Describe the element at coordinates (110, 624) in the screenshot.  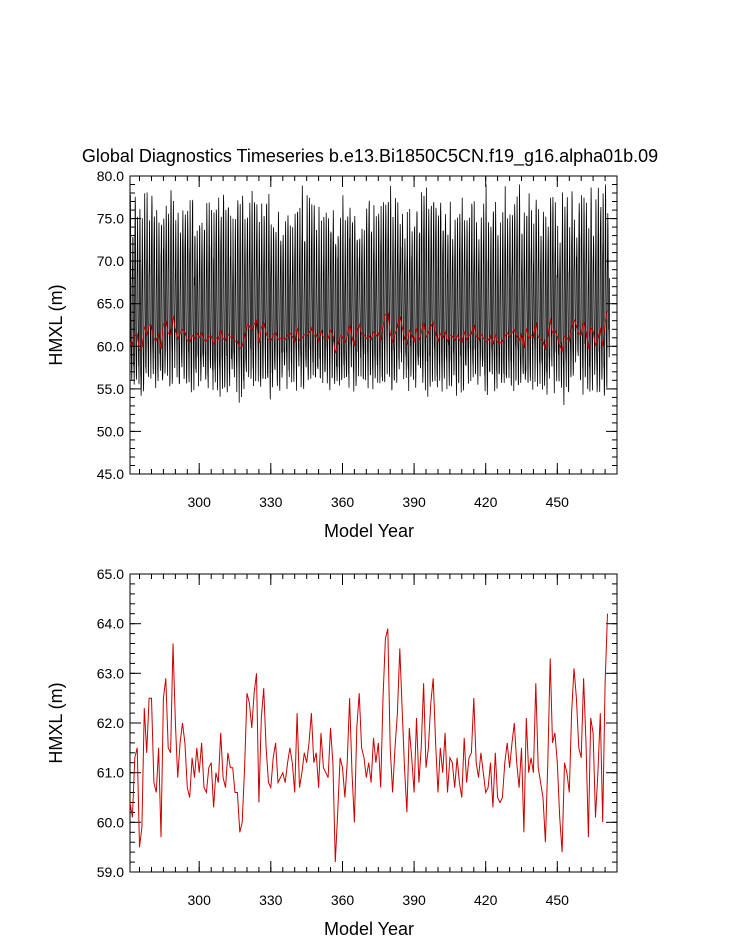
I see `y-tick-label: 64.0` at that location.